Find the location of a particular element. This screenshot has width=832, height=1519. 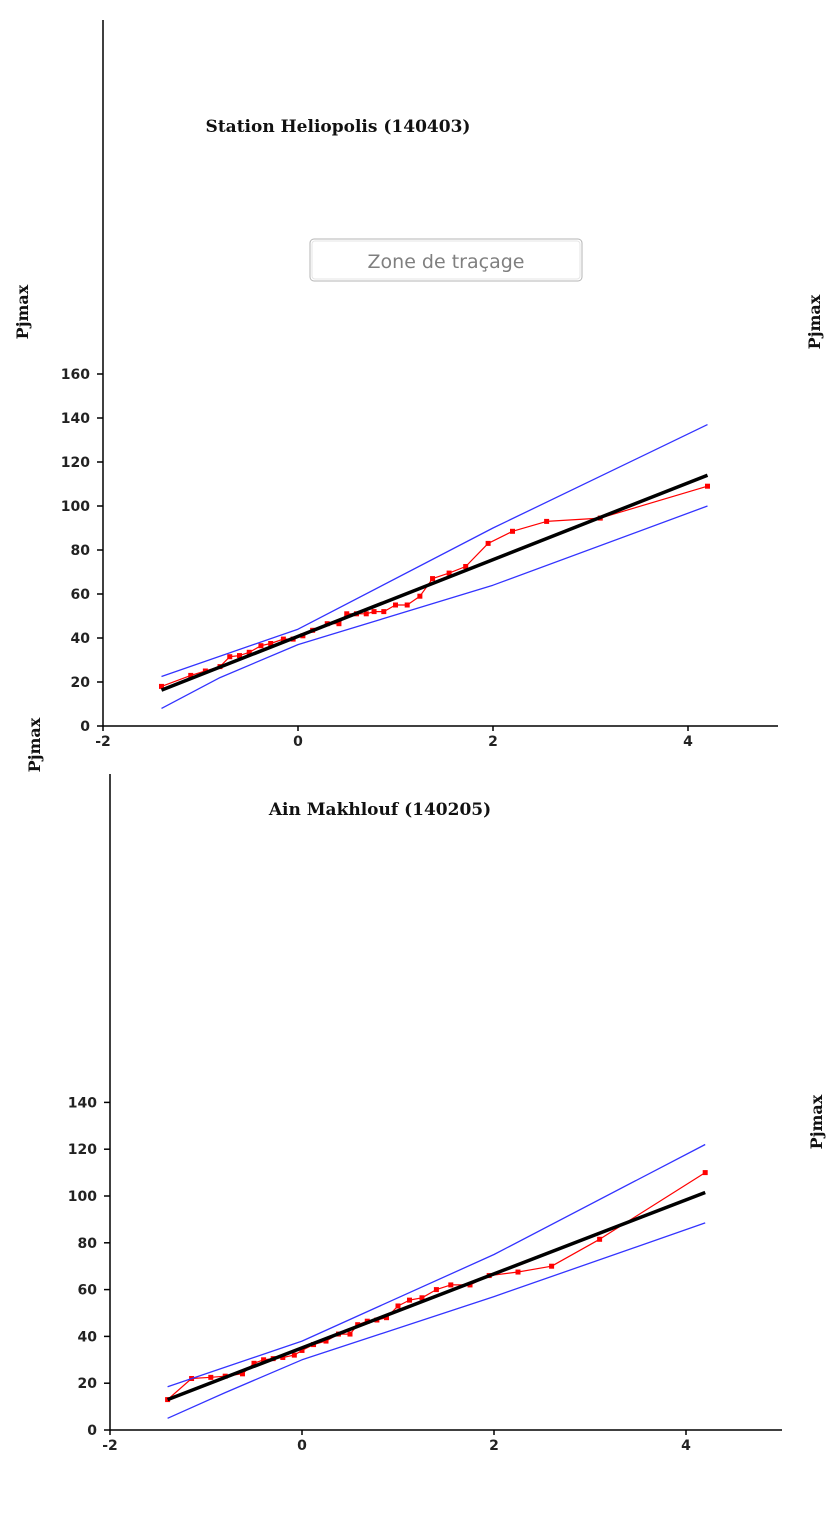

tooltip-text: Zone de traçage is located at coordinates (446, 262).